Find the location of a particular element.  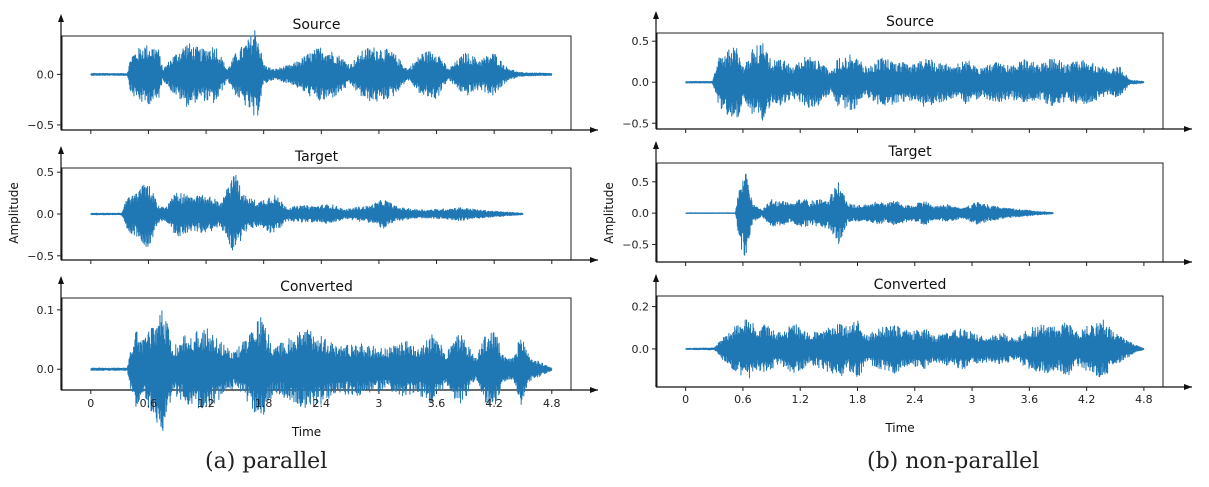

caption-parallel: (a) parallel is located at coordinates (266, 461).